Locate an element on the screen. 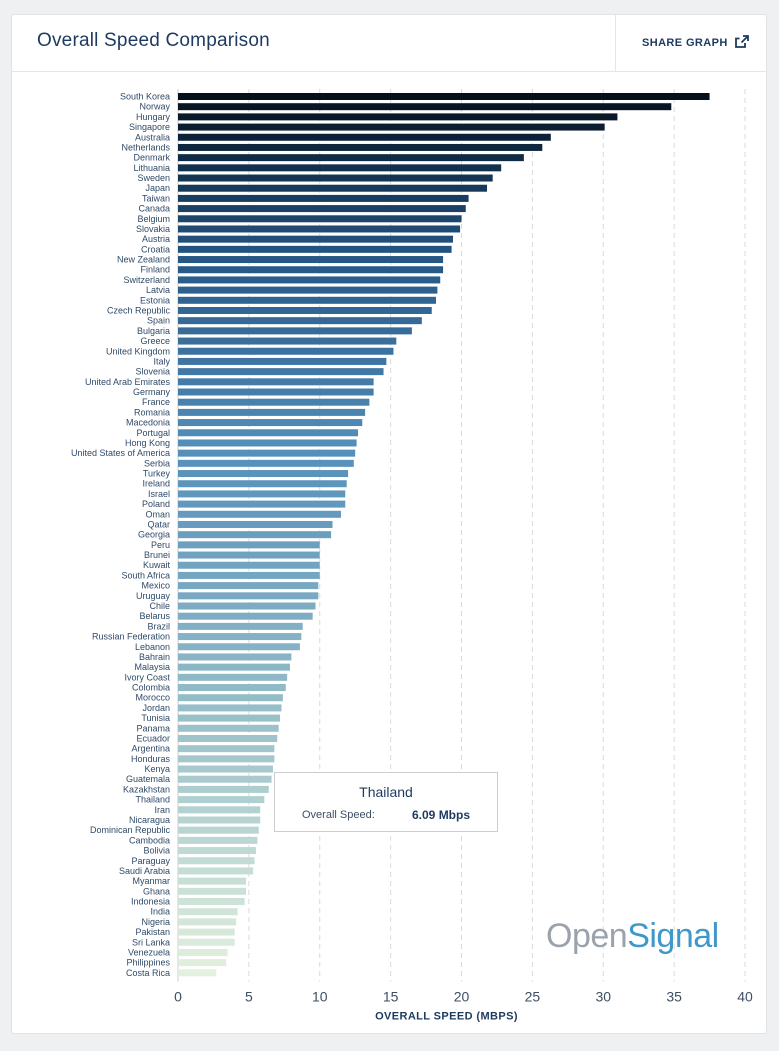  category-label: Kazakhstan is located at coordinates (146, 789).